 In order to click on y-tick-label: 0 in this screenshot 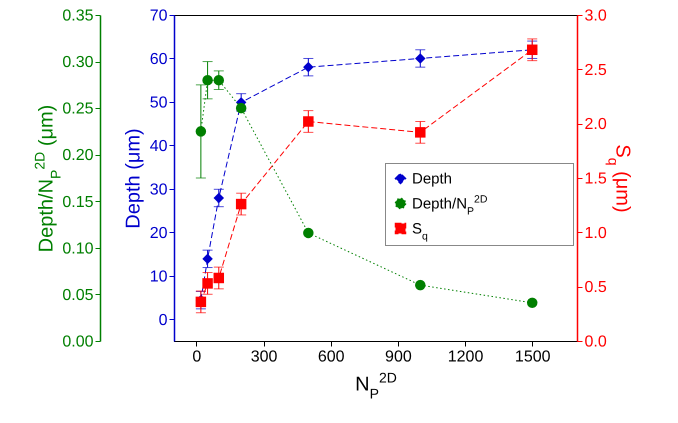, I will do `click(163, 320)`.